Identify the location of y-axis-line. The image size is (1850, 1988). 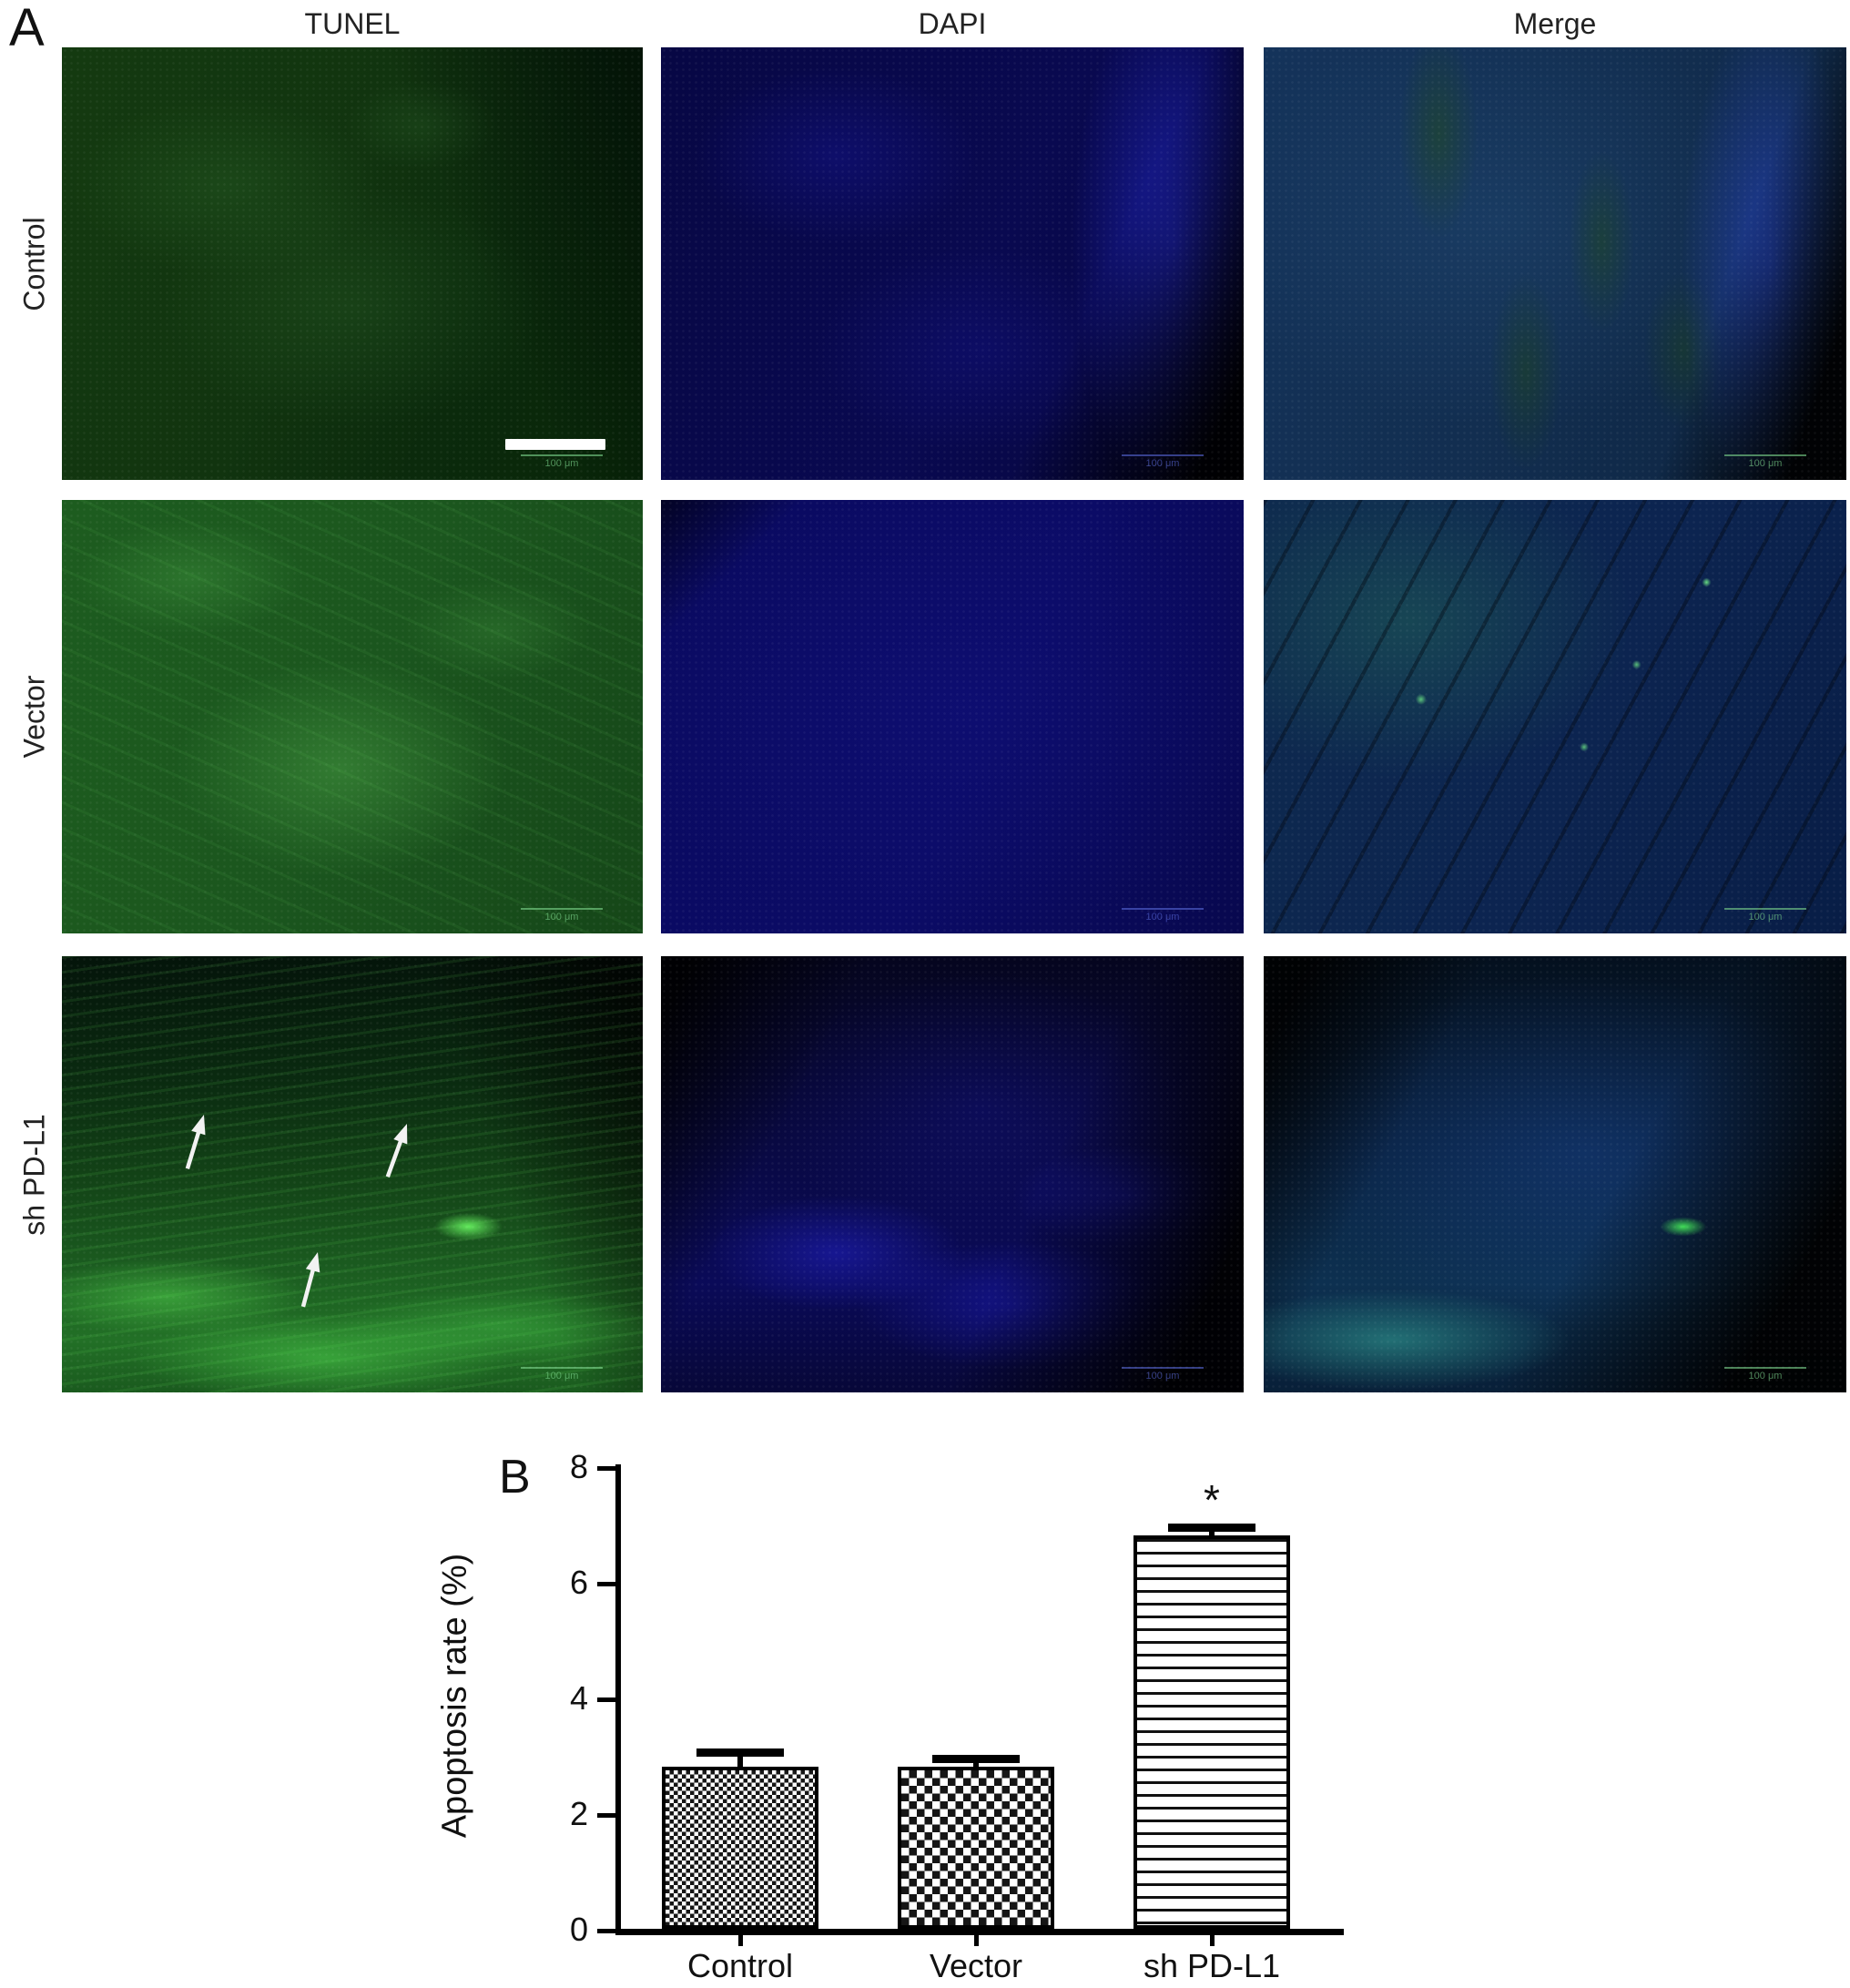
(618, 1699).